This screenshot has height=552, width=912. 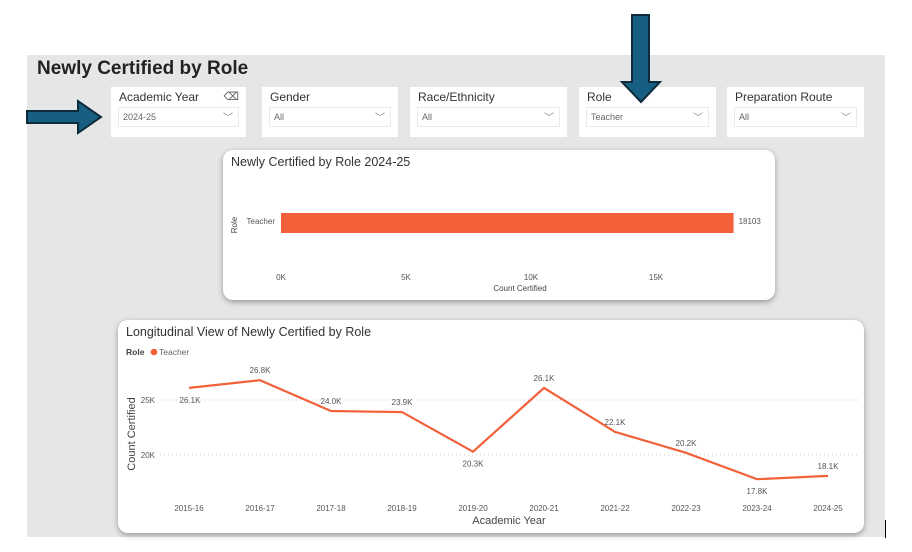 I want to click on bar-chart-title: Newly Certified by Role 2024-25, so click(x=321, y=162).